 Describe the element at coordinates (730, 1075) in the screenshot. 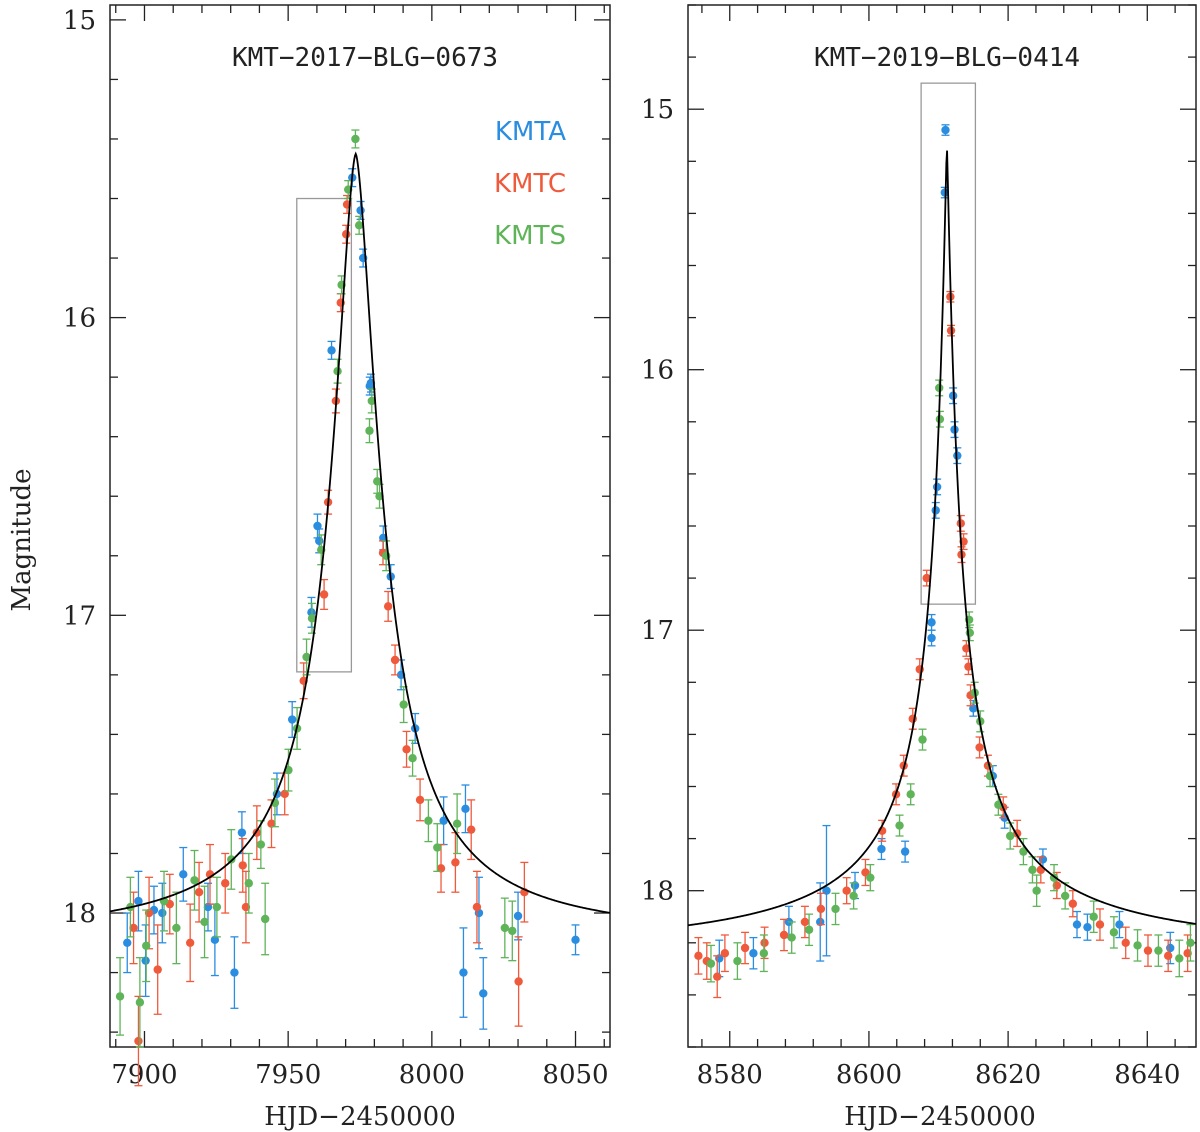

I see `x-tick-label: 8580` at that location.